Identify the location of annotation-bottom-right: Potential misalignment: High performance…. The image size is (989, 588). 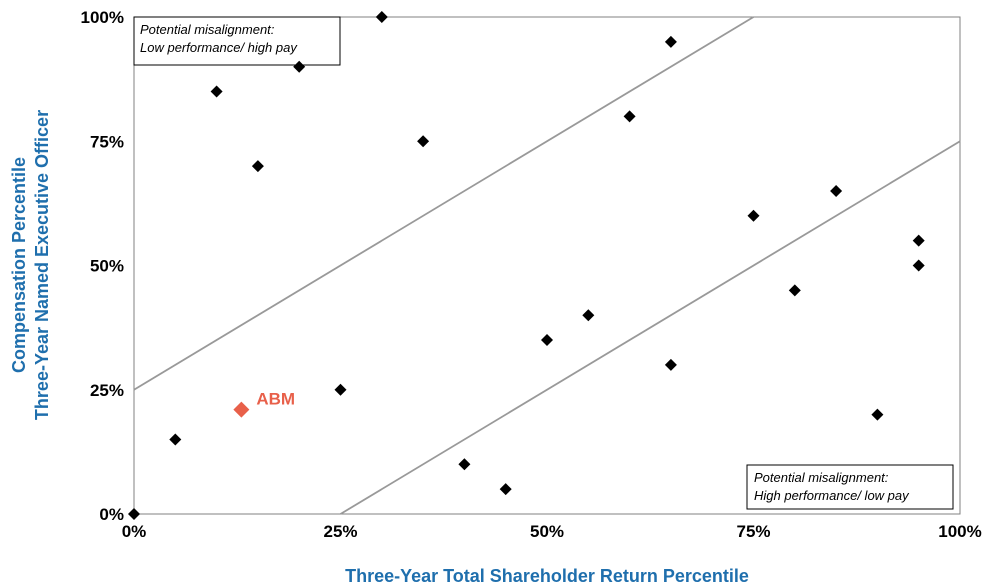
(850, 487).